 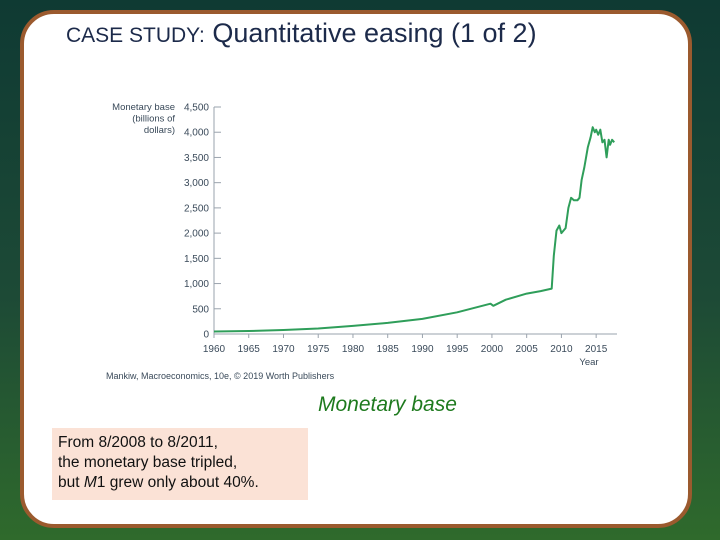 I want to click on y-axis-label-line: (billions of, so click(x=153, y=119).